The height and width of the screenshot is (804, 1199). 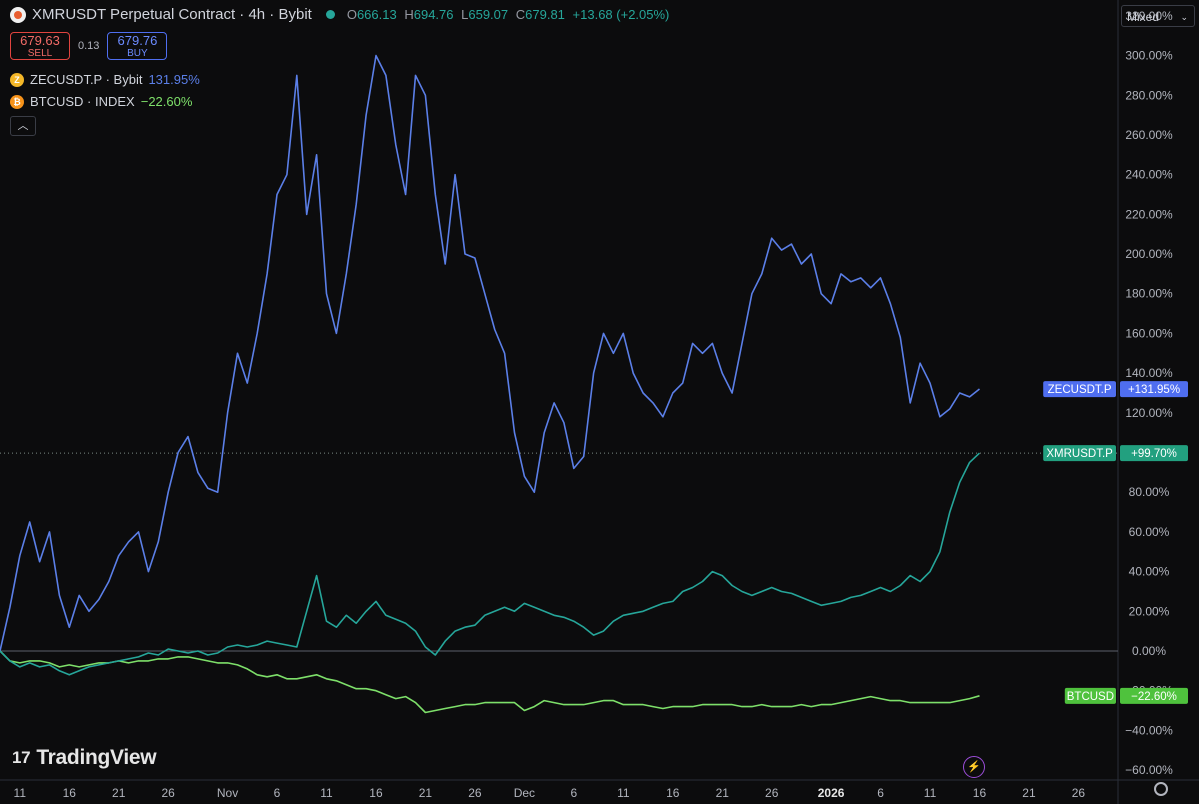 I want to click on y-tick-label: 140.00%, so click(x=1149, y=373).